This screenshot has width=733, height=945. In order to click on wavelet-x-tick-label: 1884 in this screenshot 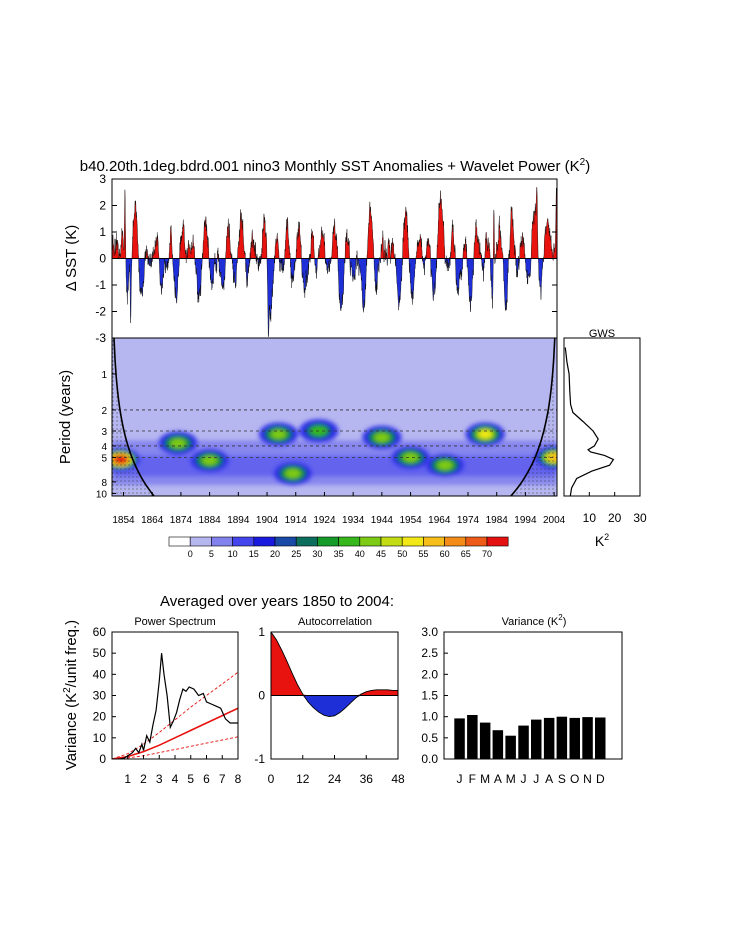, I will do `click(209, 520)`.